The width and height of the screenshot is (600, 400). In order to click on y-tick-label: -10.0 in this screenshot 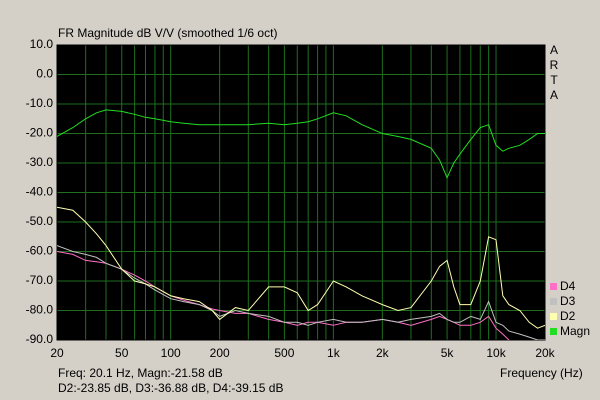, I will do `click(40, 103)`.